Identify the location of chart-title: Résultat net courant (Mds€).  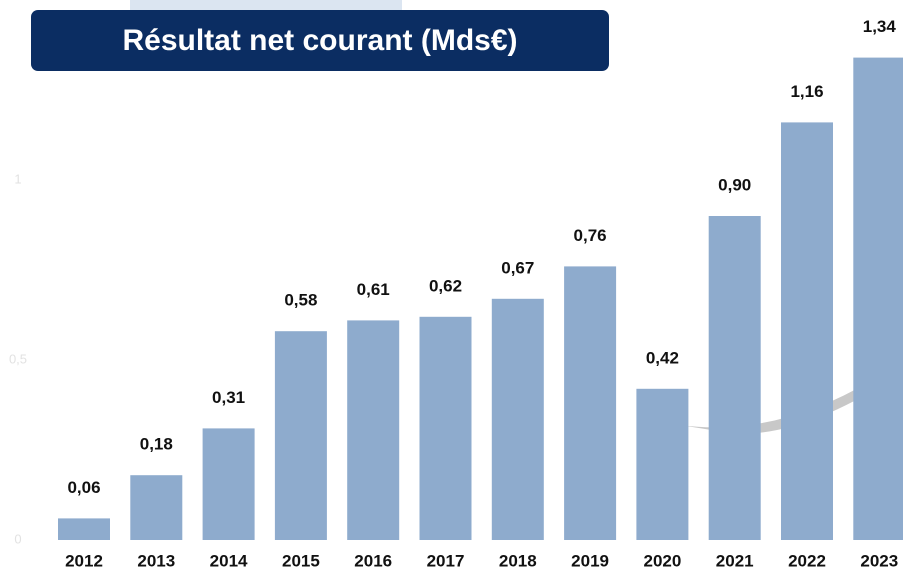
(319, 40).